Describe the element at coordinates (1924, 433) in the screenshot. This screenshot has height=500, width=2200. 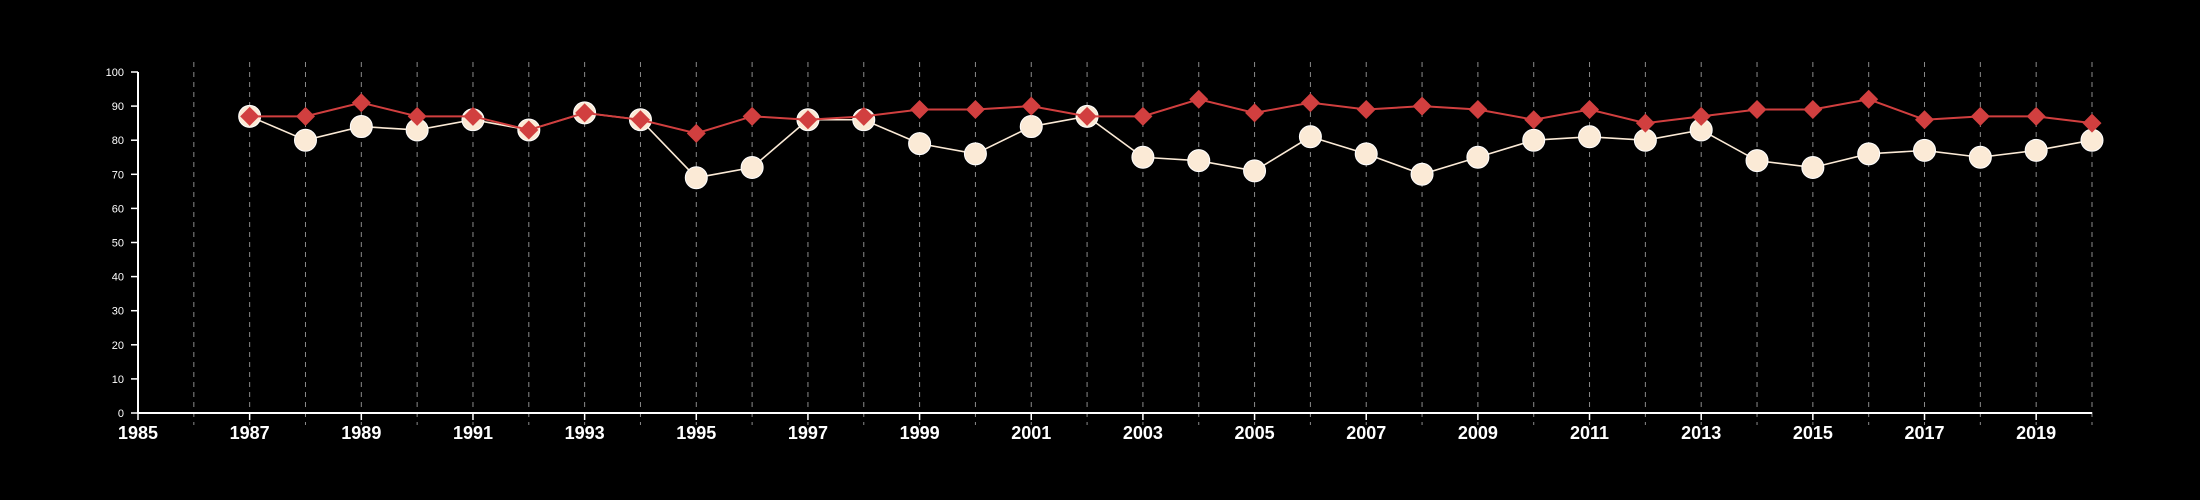
I see `x-tick-label: 2017` at that location.